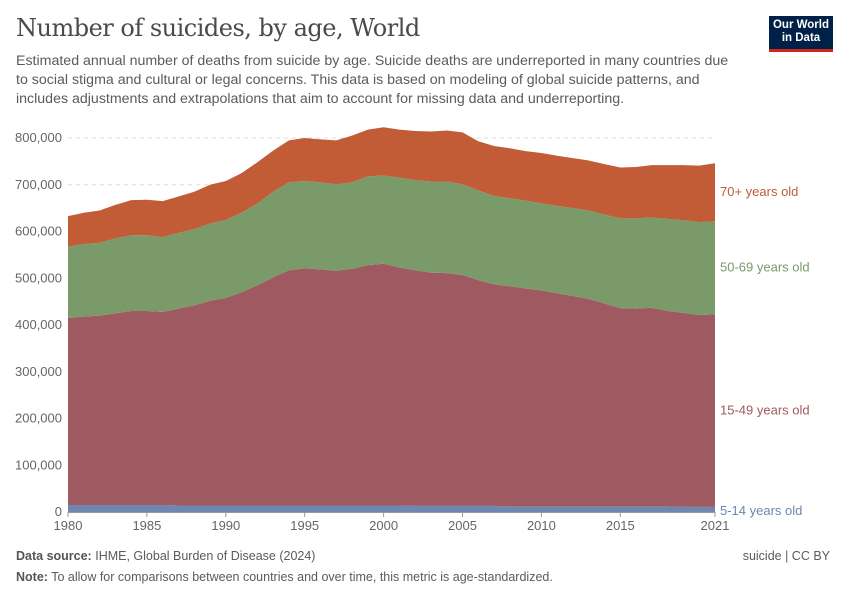 This screenshot has height=600, width=850. Describe the element at coordinates (54, 556) in the screenshot. I see `source-label: Data source:` at that location.